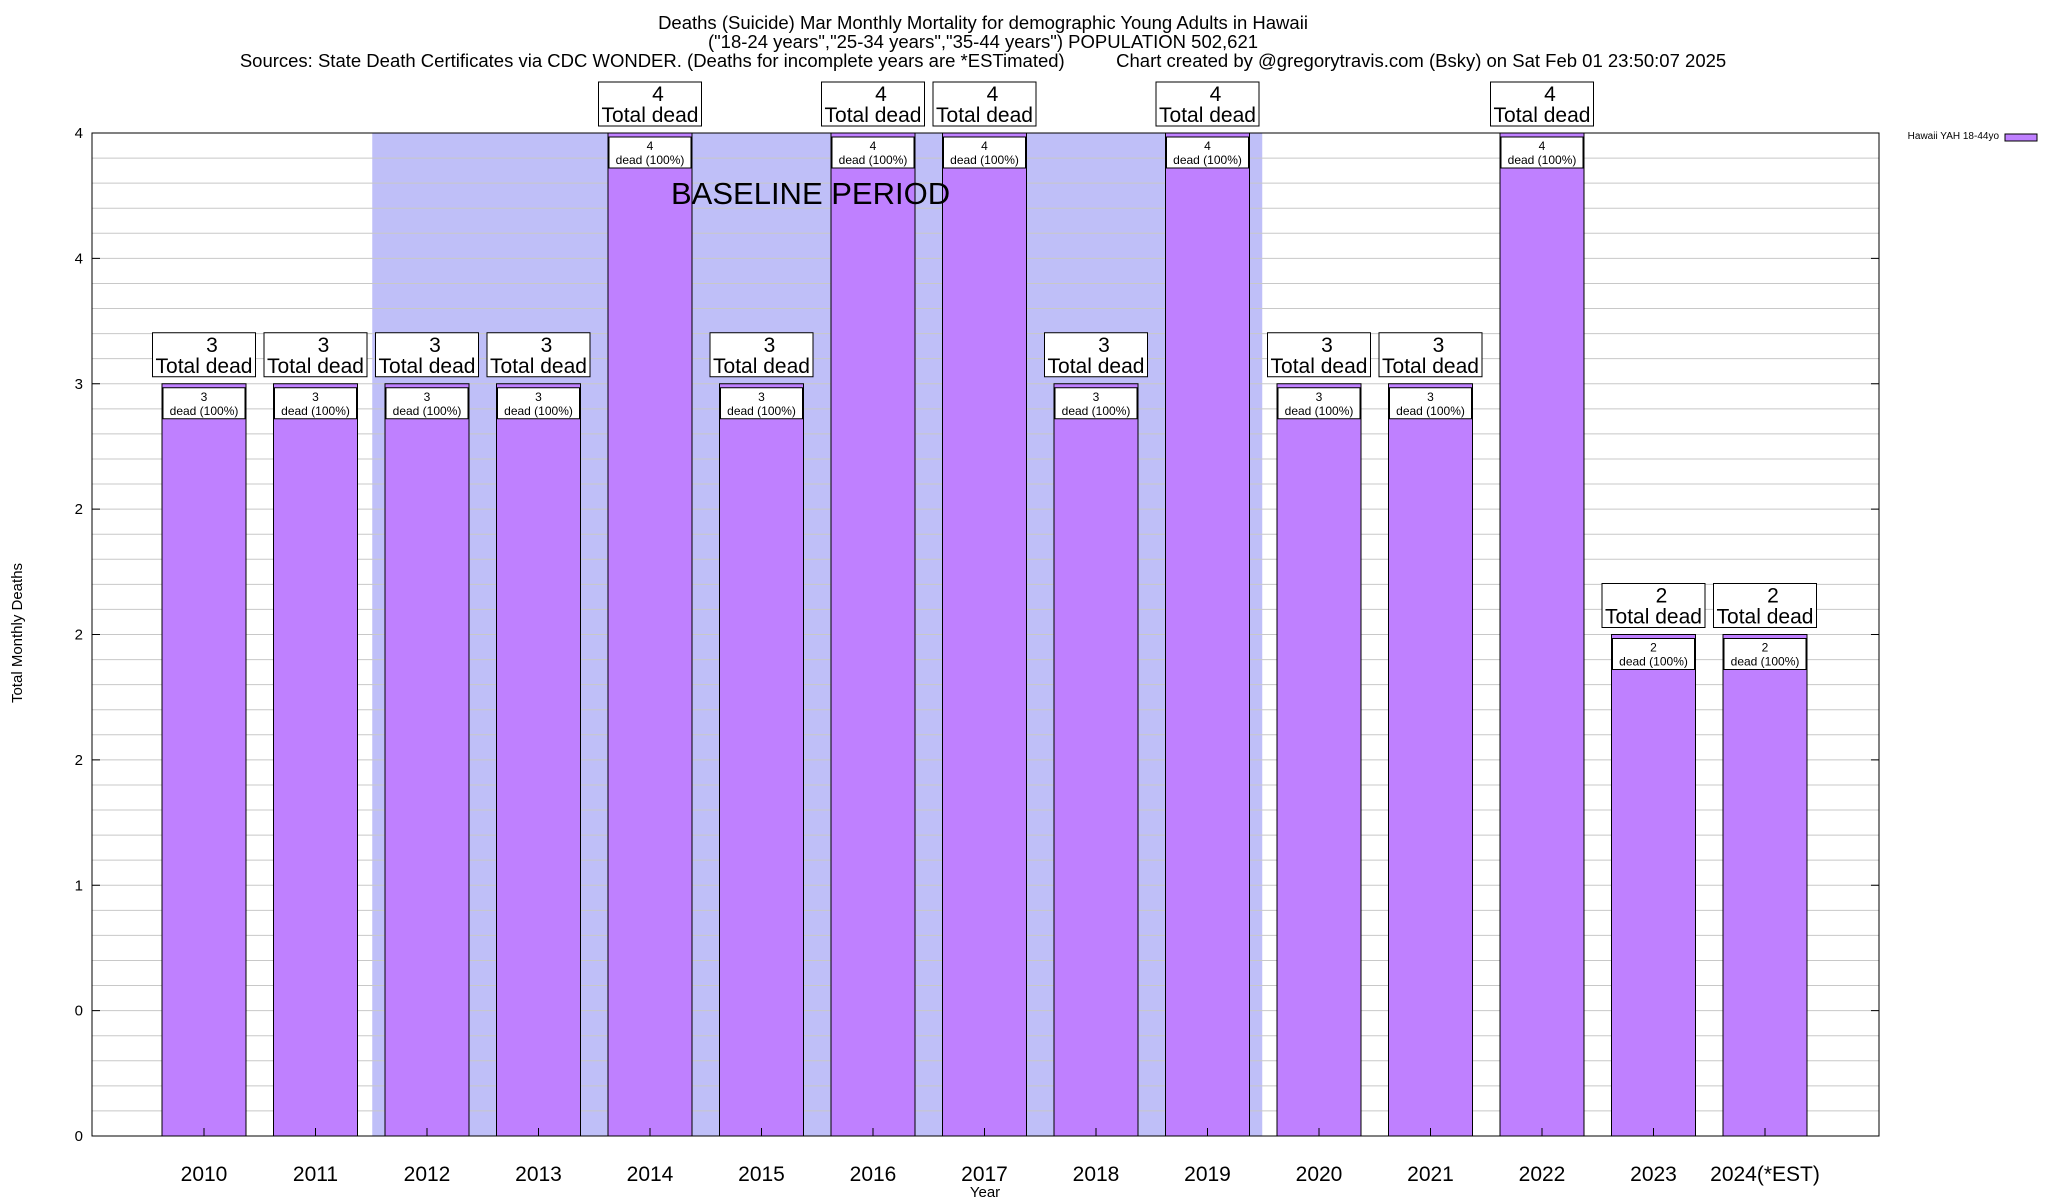 This screenshot has height=1200, width=2048. Describe the element at coordinates (538, 1174) in the screenshot. I see `x-tick-label: 2013` at that location.